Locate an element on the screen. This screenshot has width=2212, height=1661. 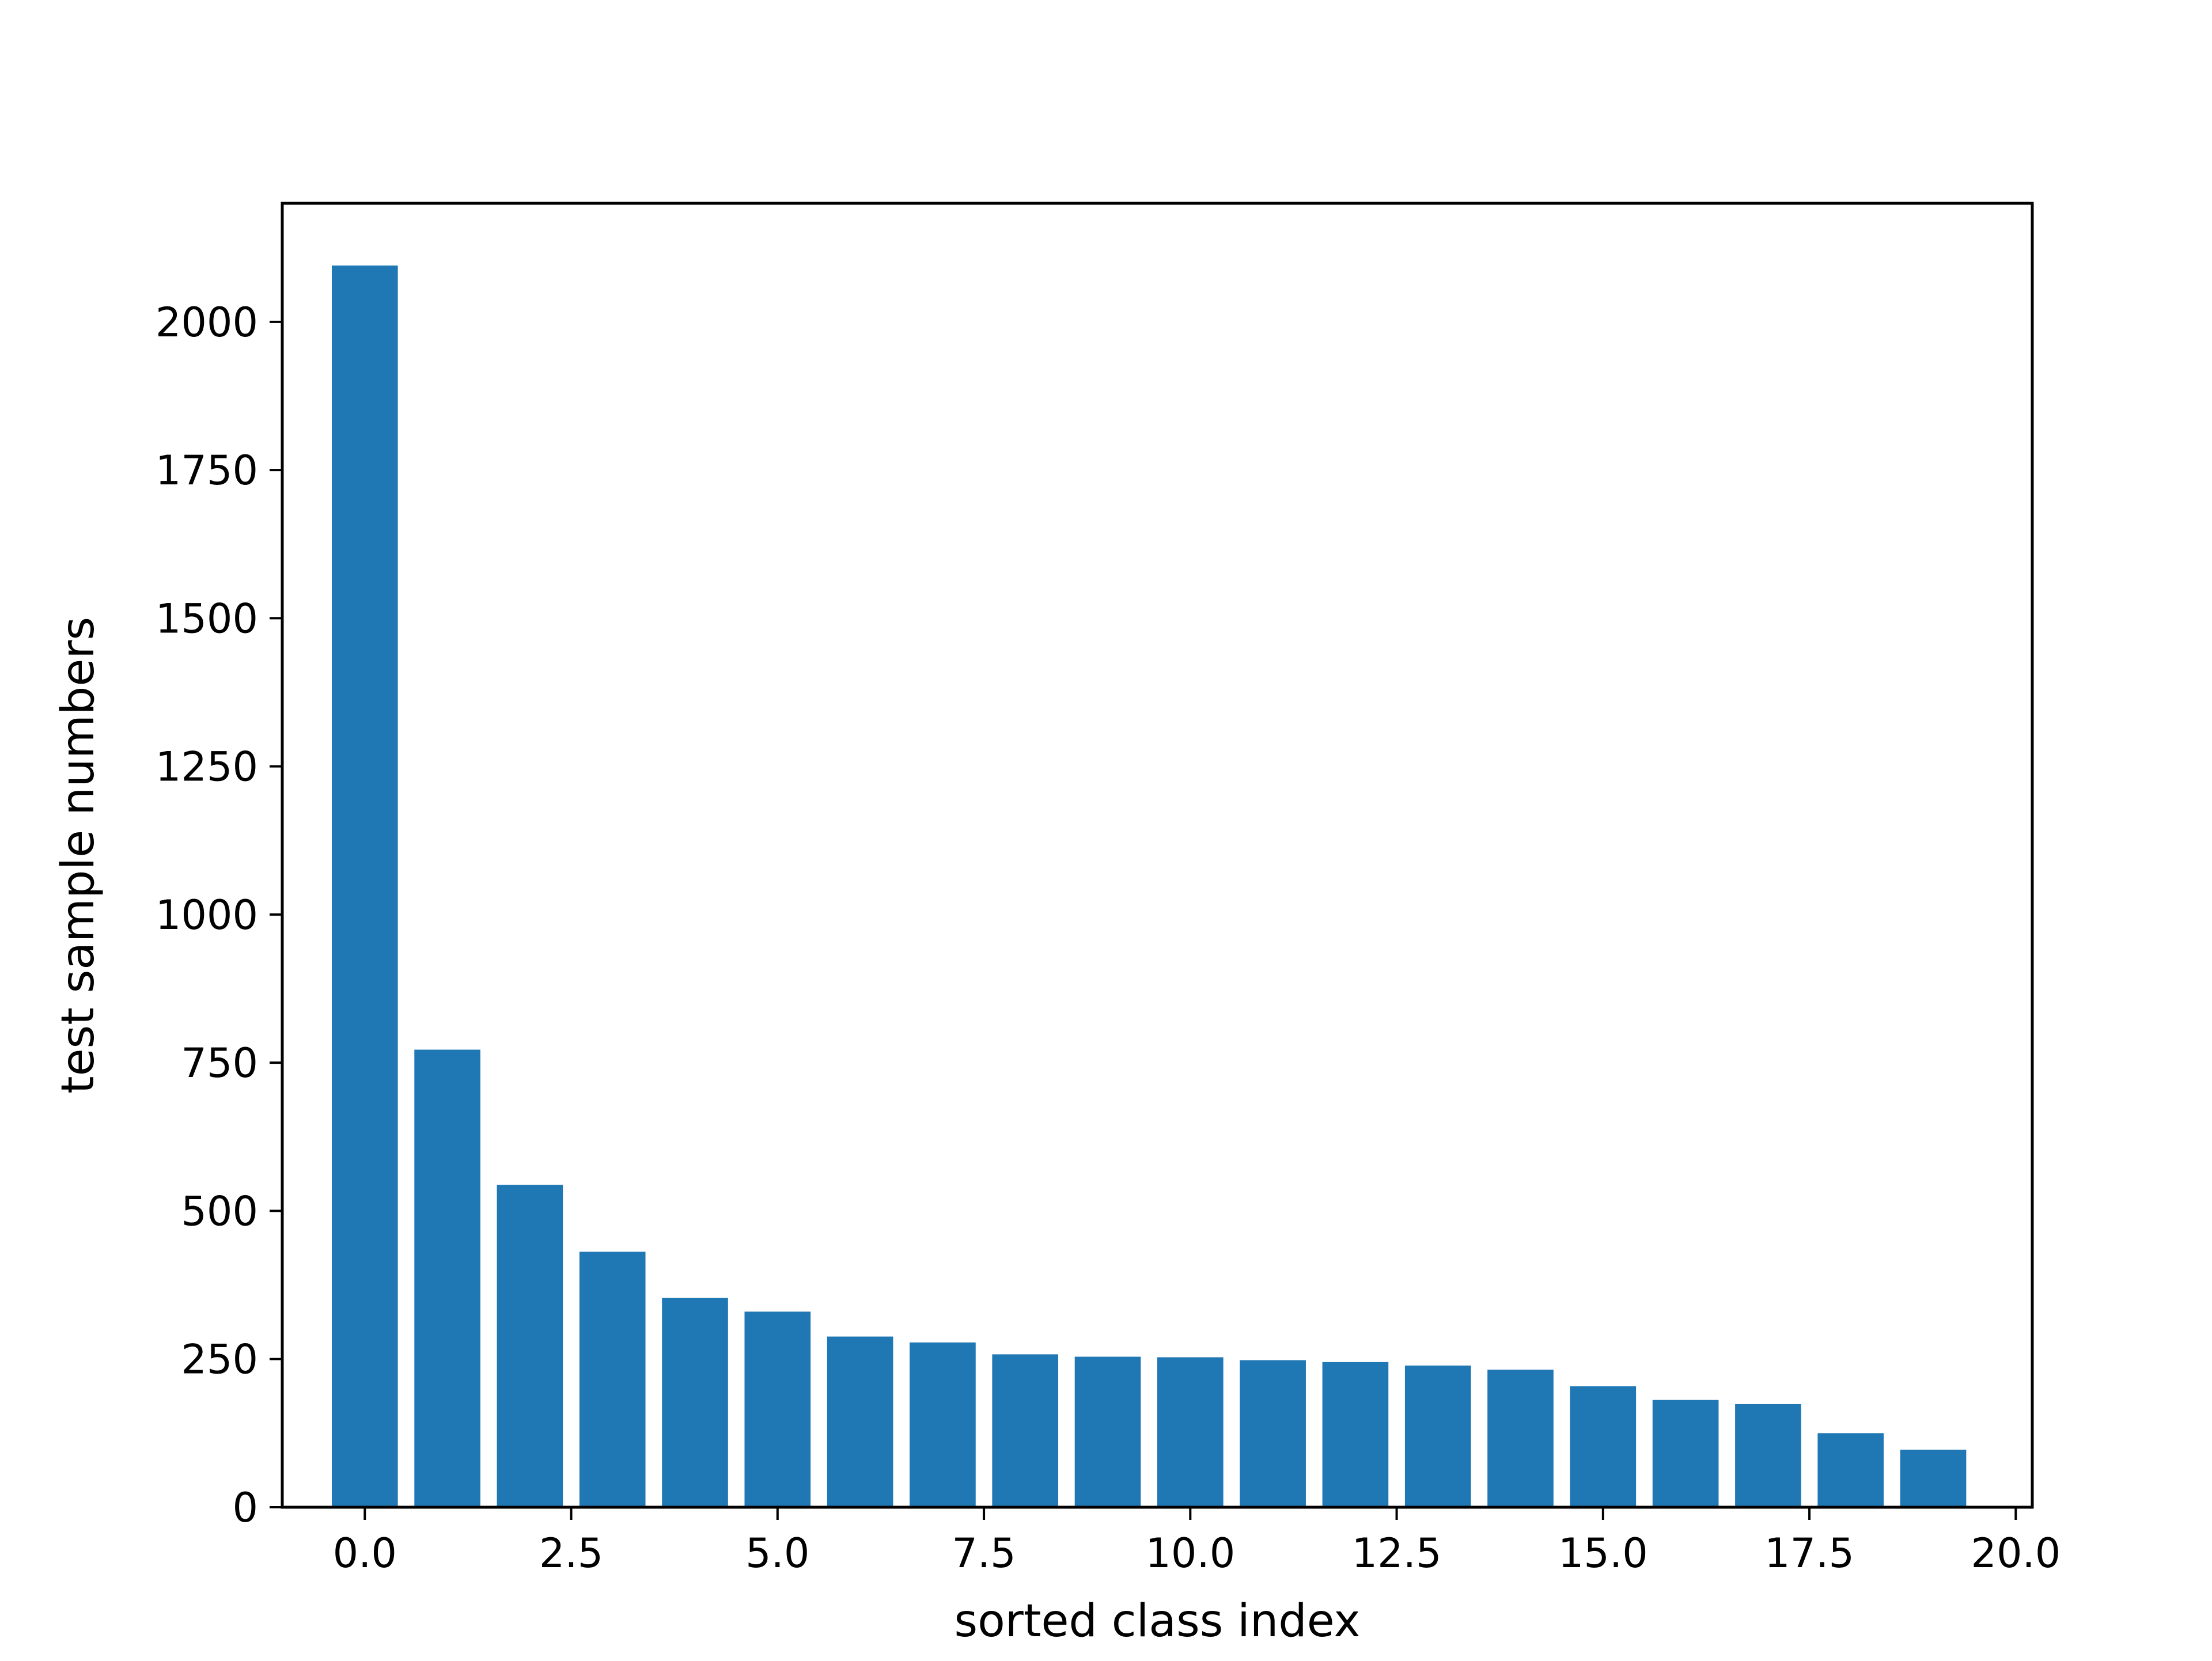
x-axis-ticks: 0.0 2.5 5.0 7.5 10.0 12.5 15.0 17.5 20.0 is located at coordinates (1197, 1542).